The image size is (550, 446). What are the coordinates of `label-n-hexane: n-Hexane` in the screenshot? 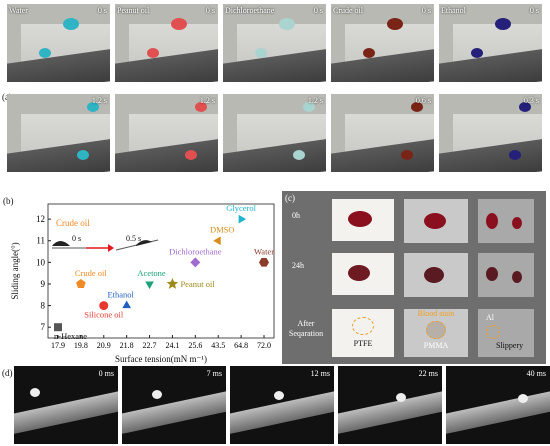 It's located at (70, 336).